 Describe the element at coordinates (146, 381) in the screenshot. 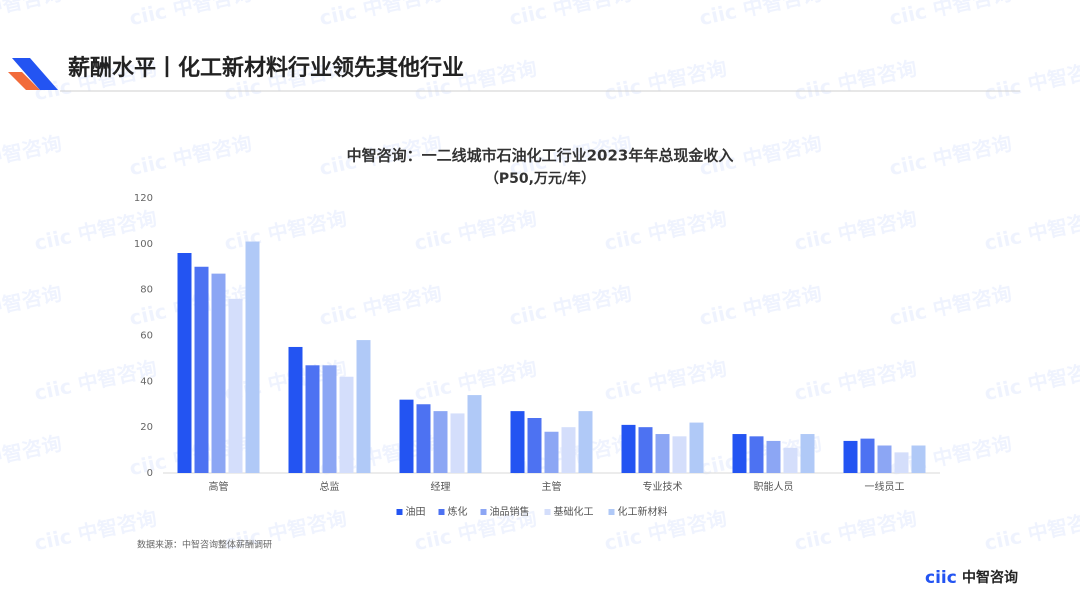

I see `y-tick-label: 40` at that location.